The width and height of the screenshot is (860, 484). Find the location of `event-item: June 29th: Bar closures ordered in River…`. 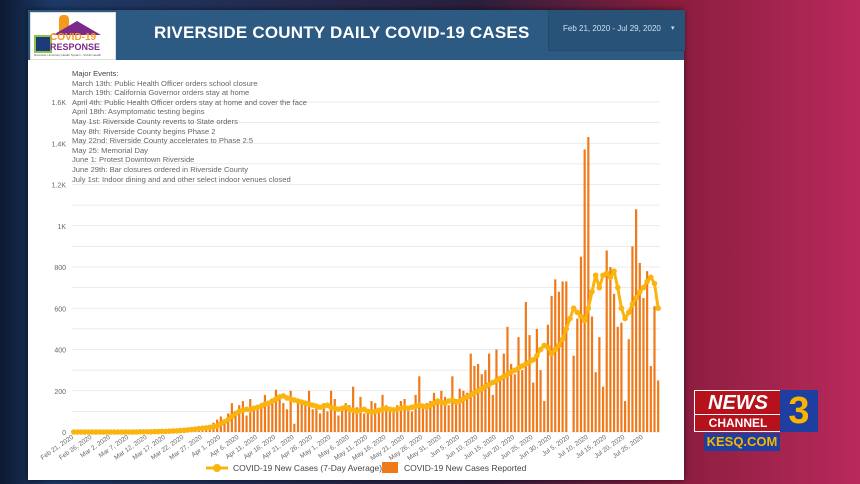

event-item: June 29th: Bar closures ordered in River… is located at coordinates (160, 169).